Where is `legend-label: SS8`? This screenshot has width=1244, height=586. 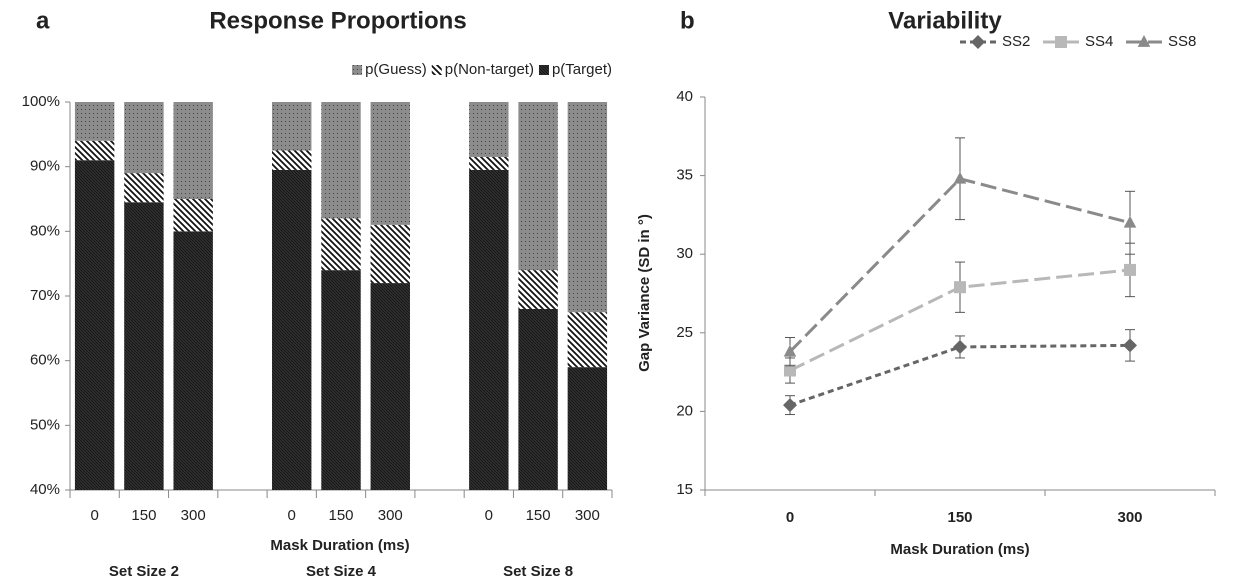 legend-label: SS8 is located at coordinates (1182, 41).